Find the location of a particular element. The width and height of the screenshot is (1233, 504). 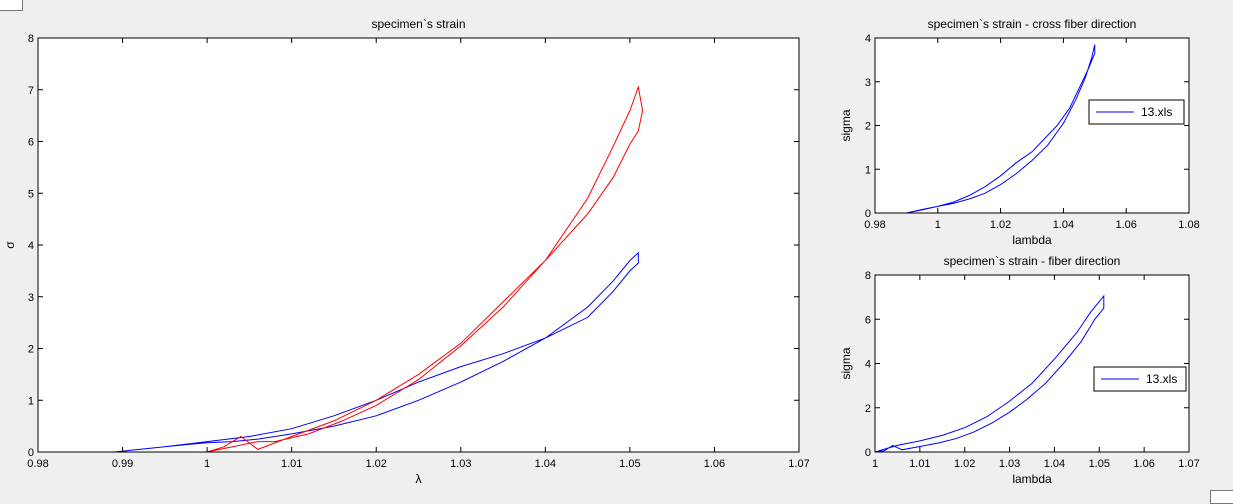

main-plot-xtick-label: 1.01 is located at coordinates (291, 464).